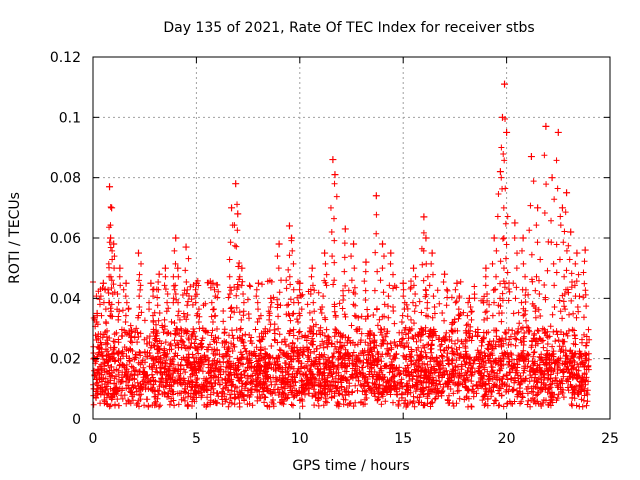 The height and width of the screenshot is (480, 640). I want to click on y-tick-label: 0.02, so click(65, 360).